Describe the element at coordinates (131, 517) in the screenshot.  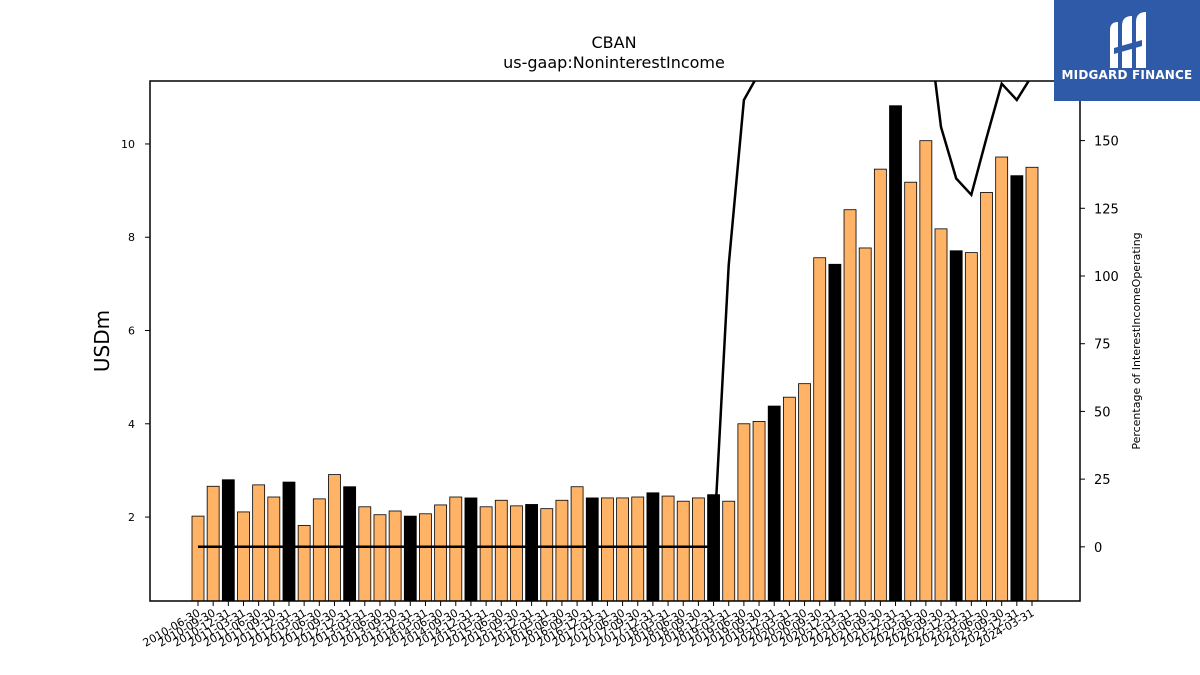
I see `y-tick-label: 2` at that location.